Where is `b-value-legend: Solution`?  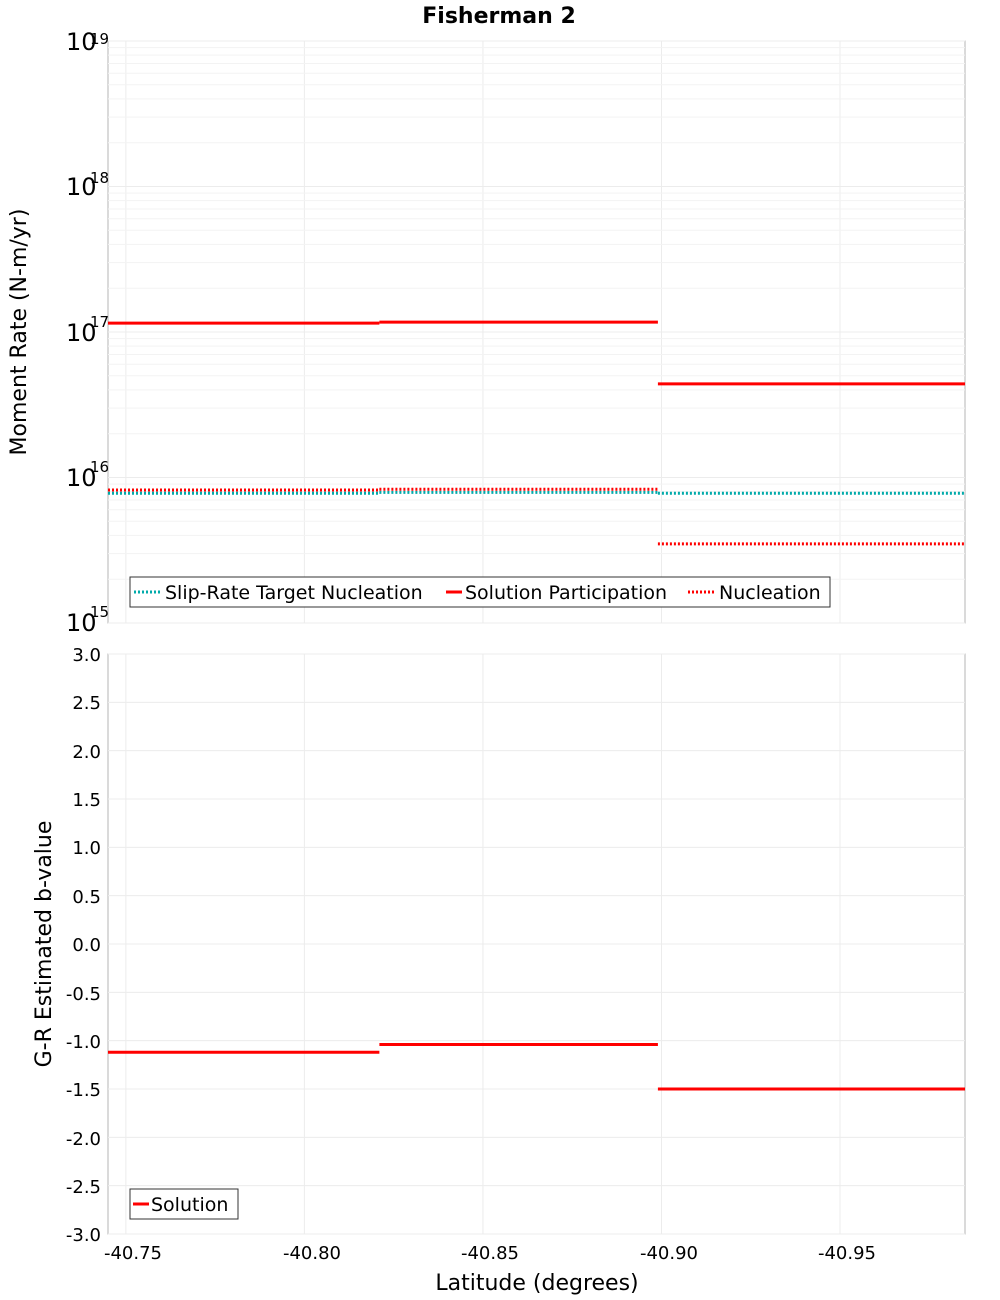
b-value-legend: Solution is located at coordinates (184, 1204).